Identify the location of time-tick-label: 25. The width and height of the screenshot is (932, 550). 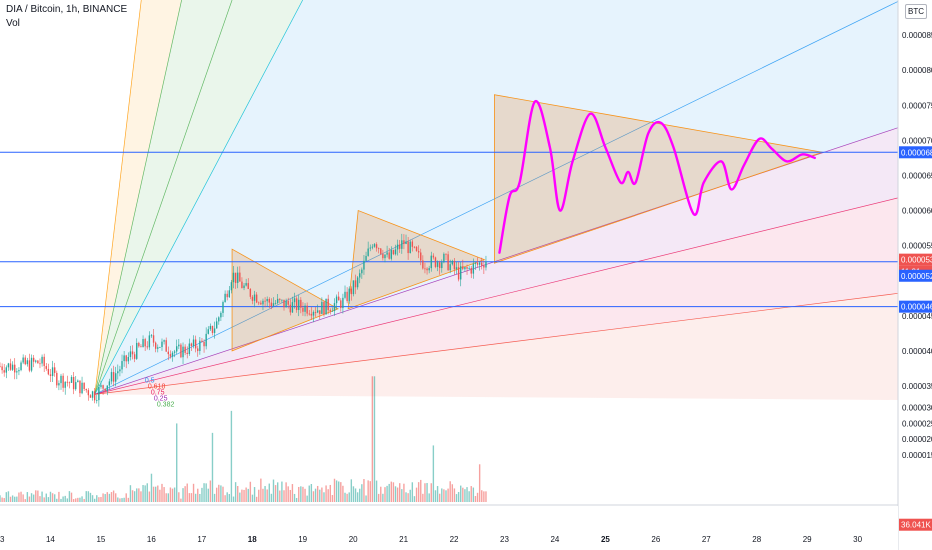
(605, 539).